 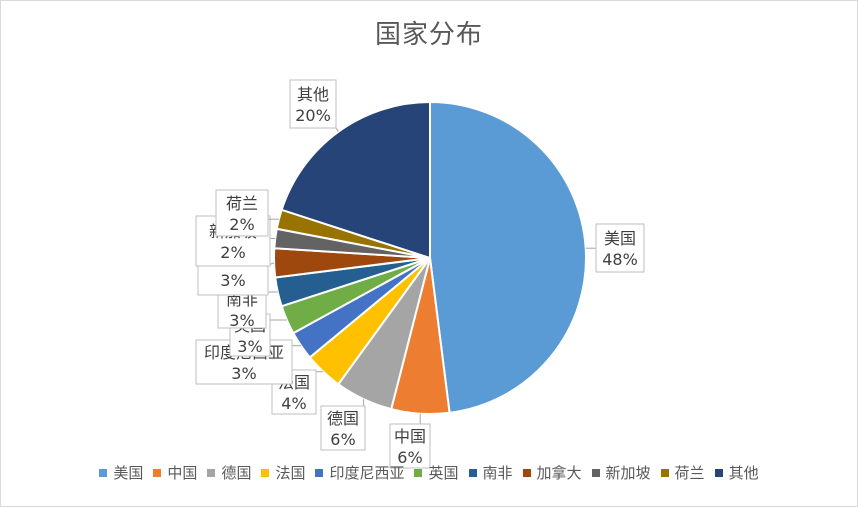 I want to click on leader-line, so click(x=337, y=130).